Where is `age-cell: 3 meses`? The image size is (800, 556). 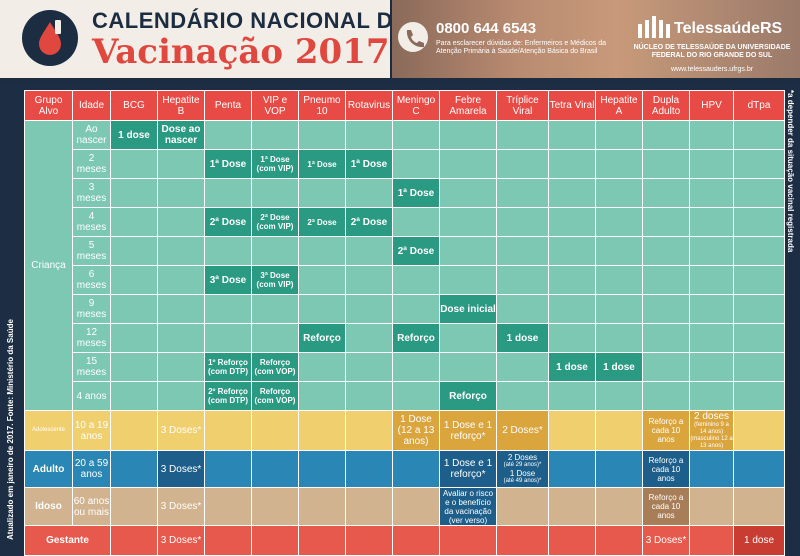
age-cell: 3 meses is located at coordinates (91, 193).